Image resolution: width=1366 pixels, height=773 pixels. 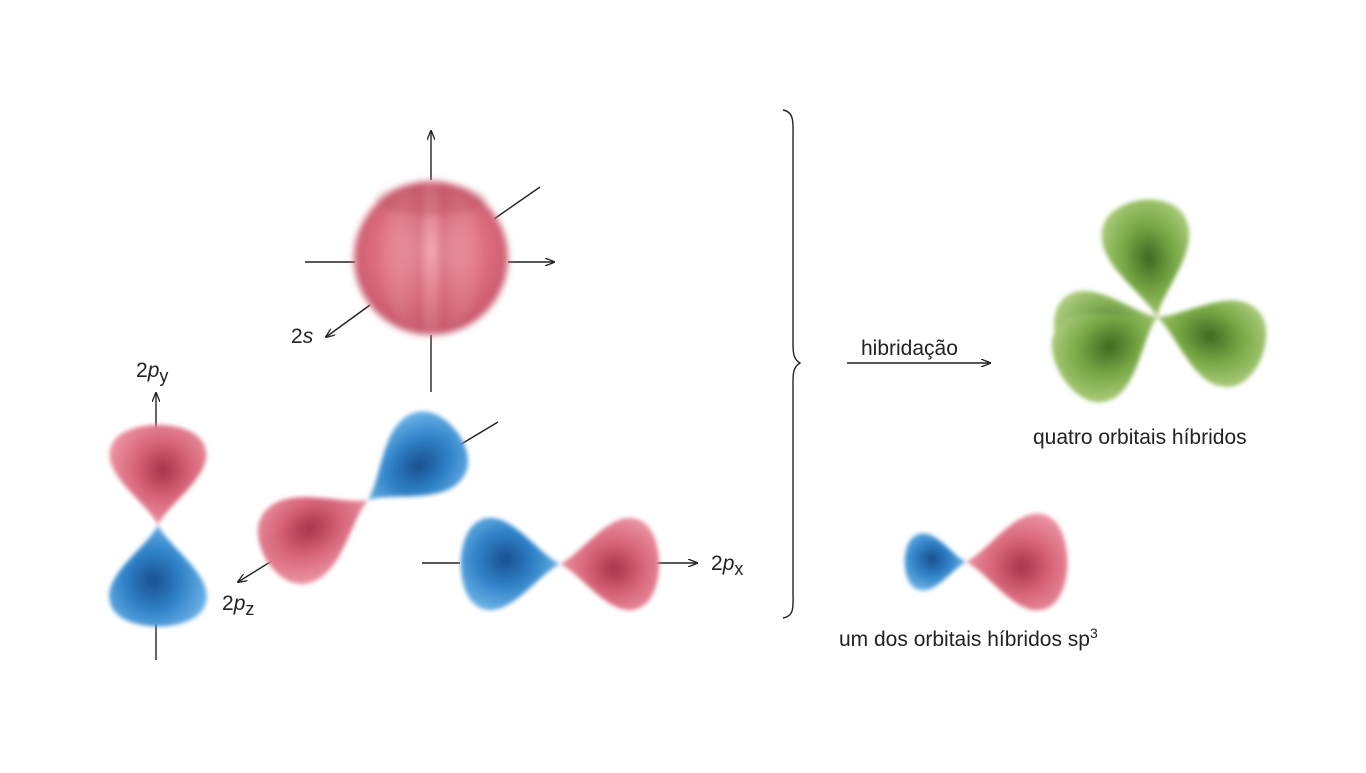 What do you see at coordinates (297, 336) in the screenshot?
I see `label-2s-prefix: 2` at bounding box center [297, 336].